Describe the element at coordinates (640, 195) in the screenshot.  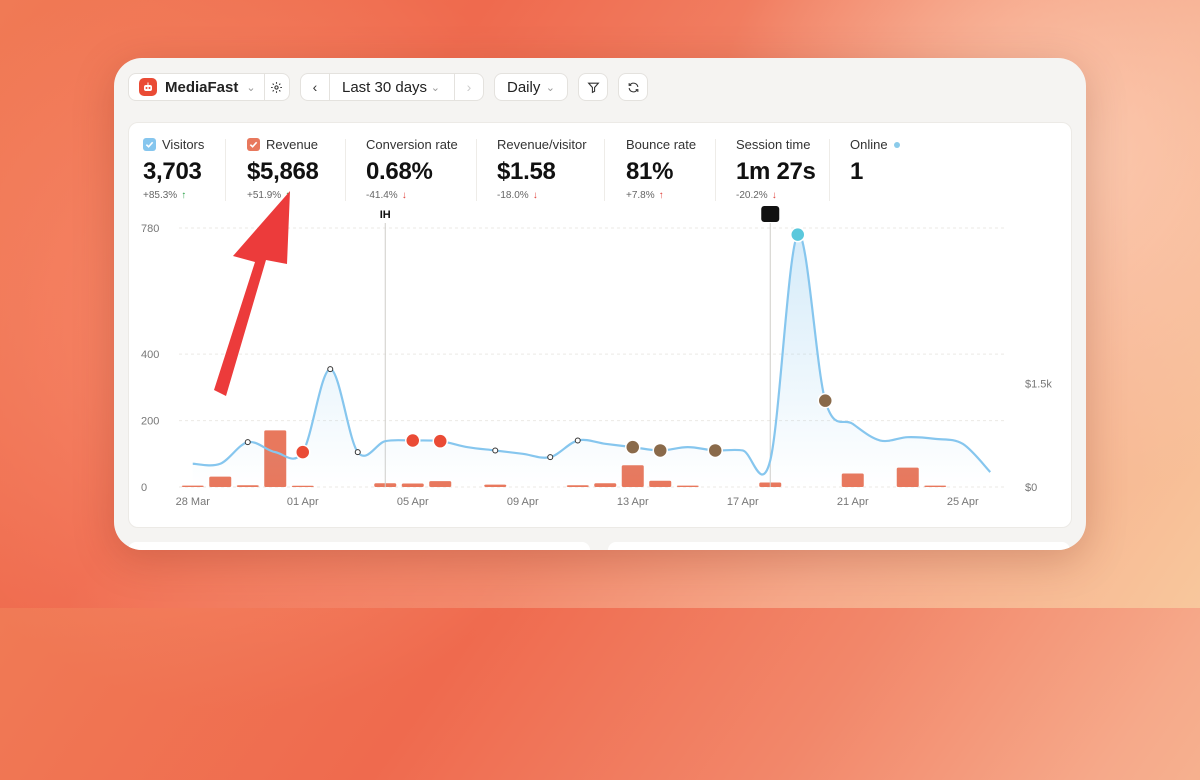
I see `metric-change: +7.8%` at that location.